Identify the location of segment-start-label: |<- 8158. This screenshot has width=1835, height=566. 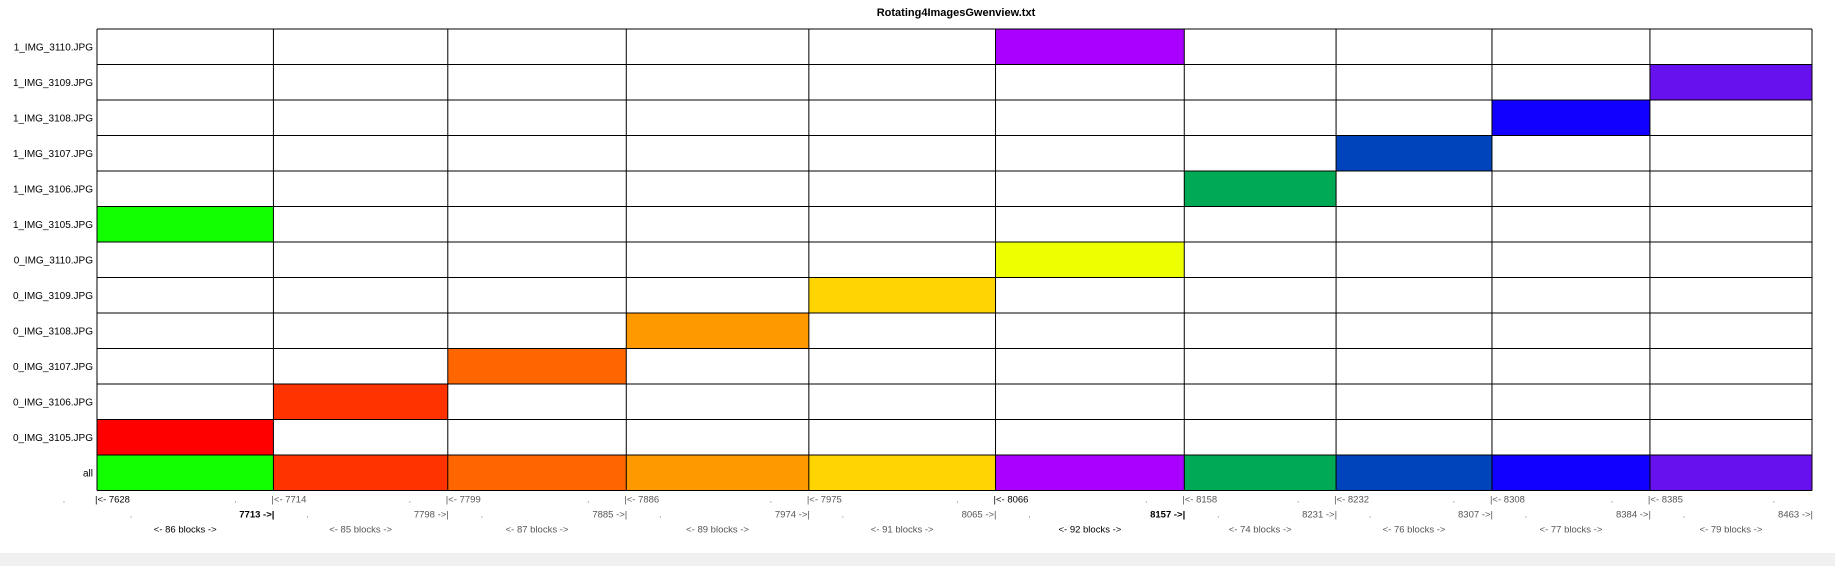
(1199, 500).